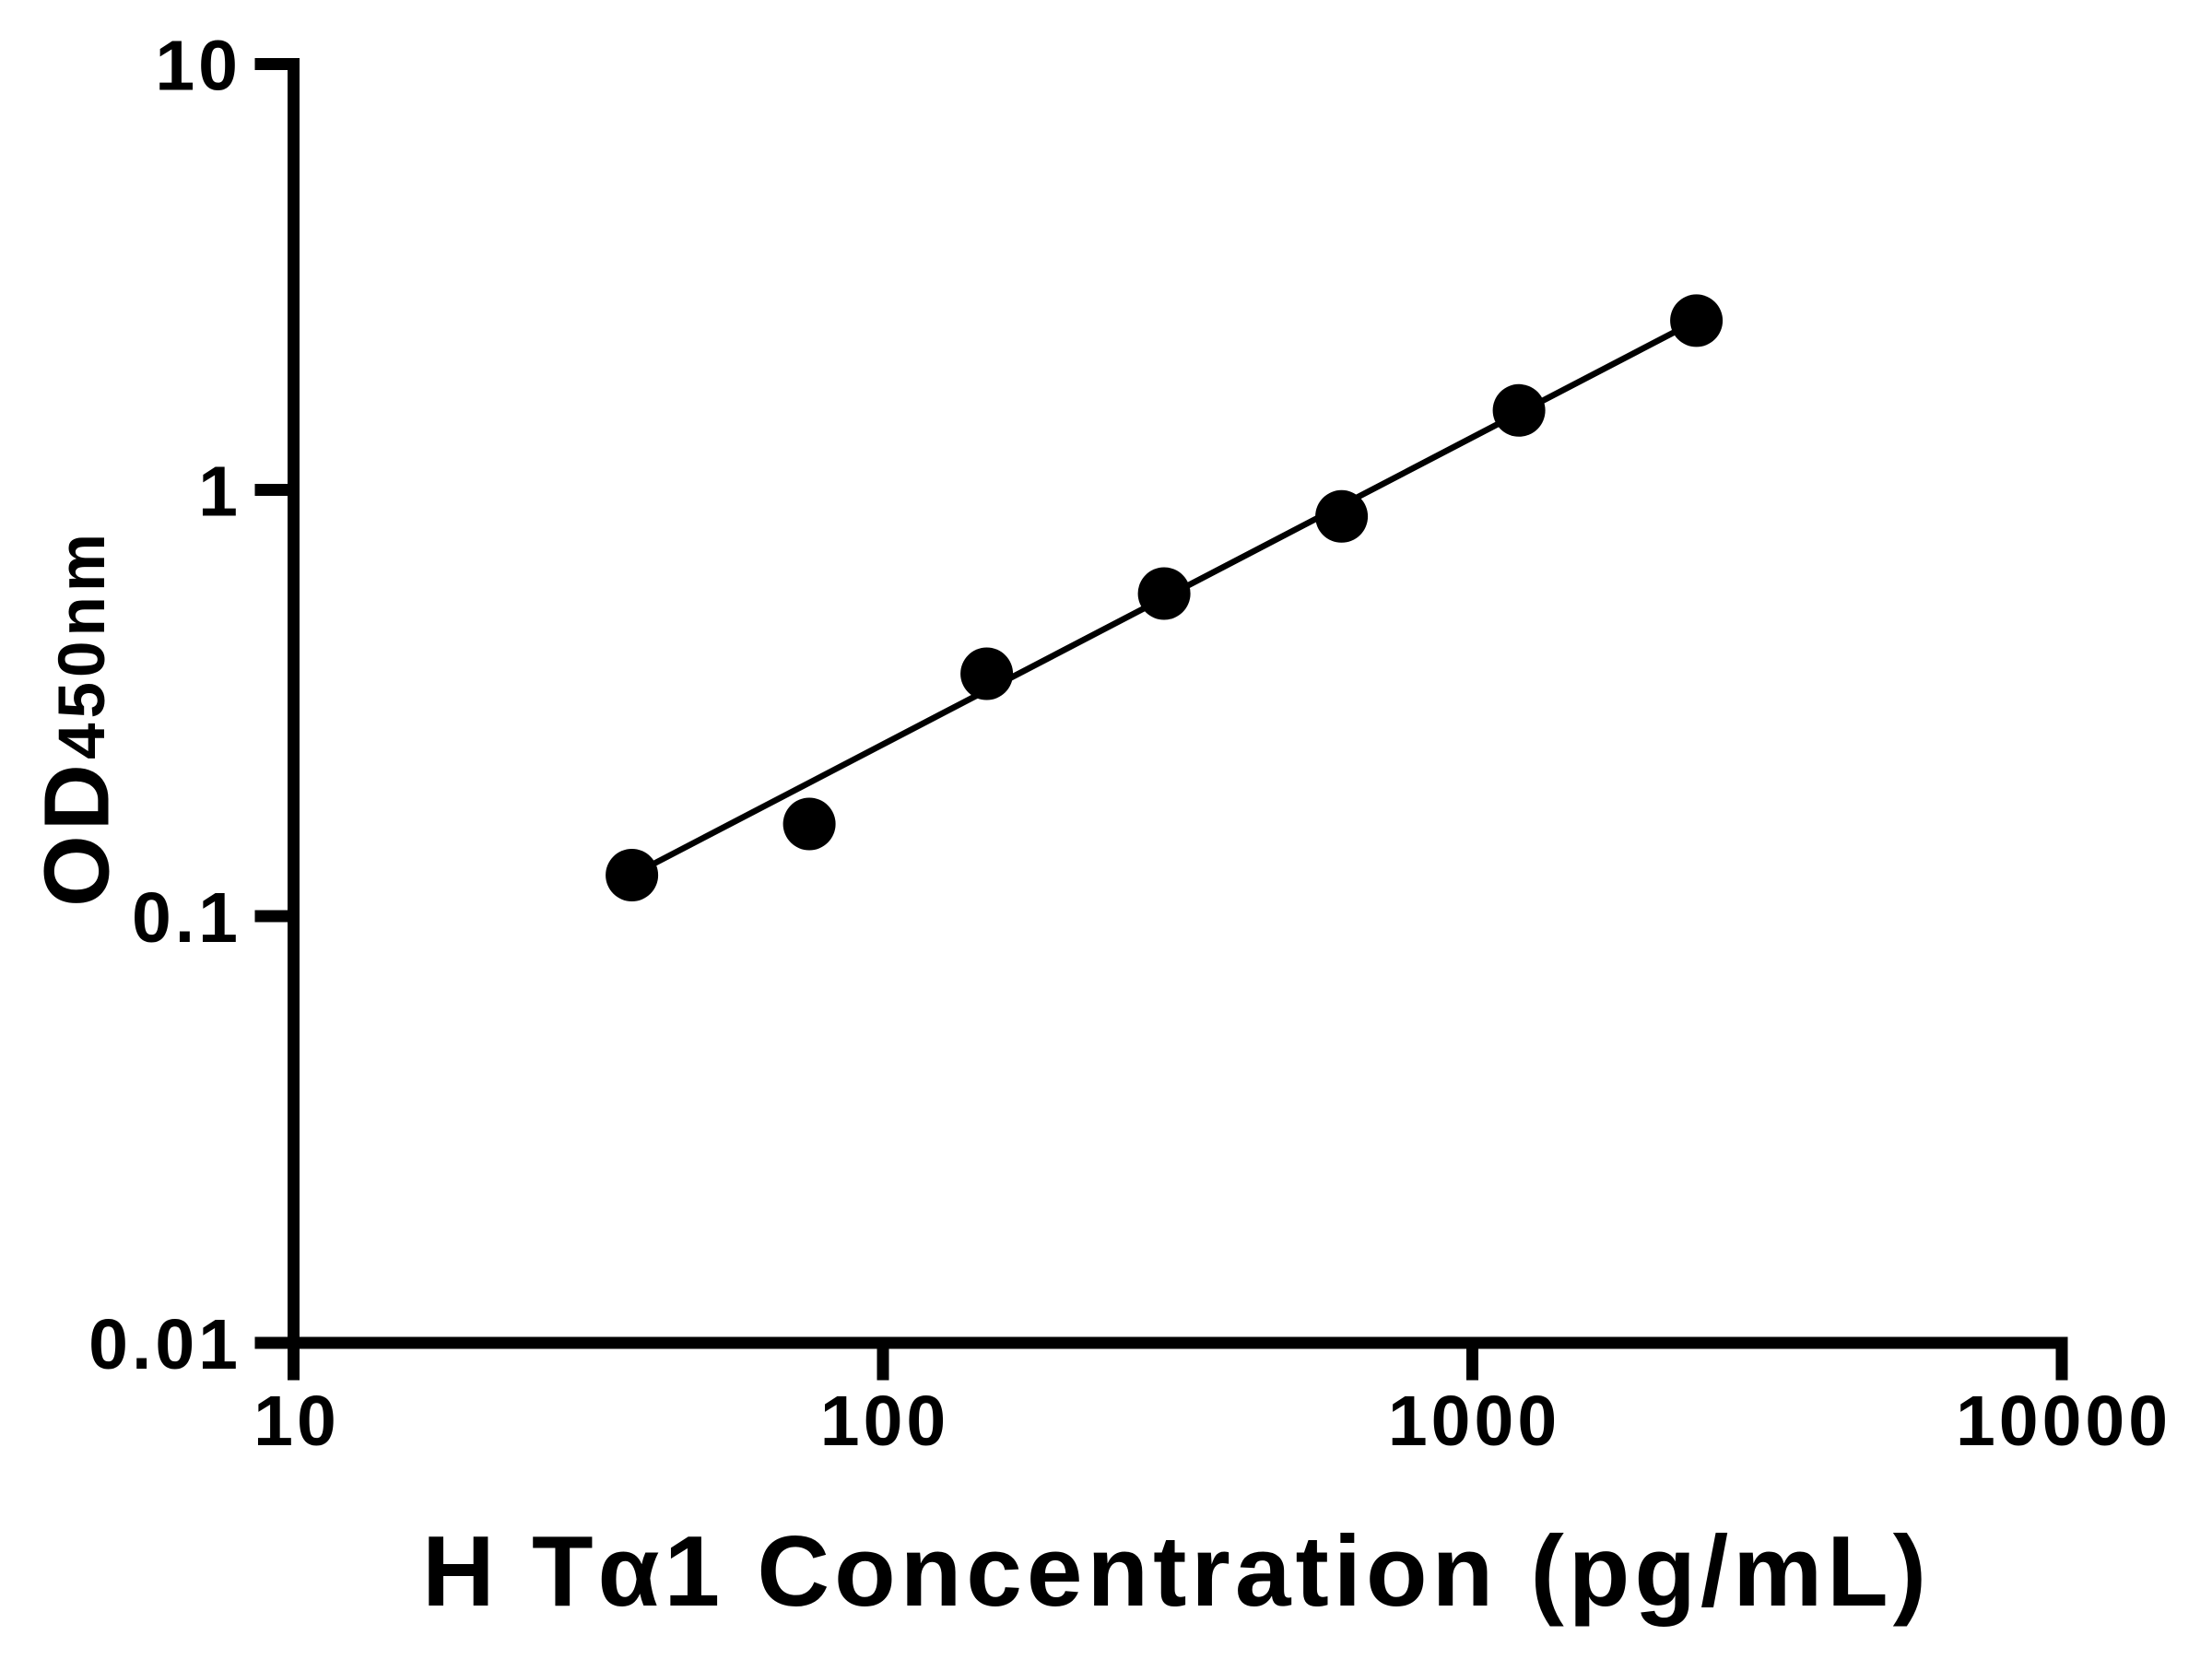  What do you see at coordinates (2063, 1421) in the screenshot?
I see `svg-text: 10000` at bounding box center [2063, 1421].